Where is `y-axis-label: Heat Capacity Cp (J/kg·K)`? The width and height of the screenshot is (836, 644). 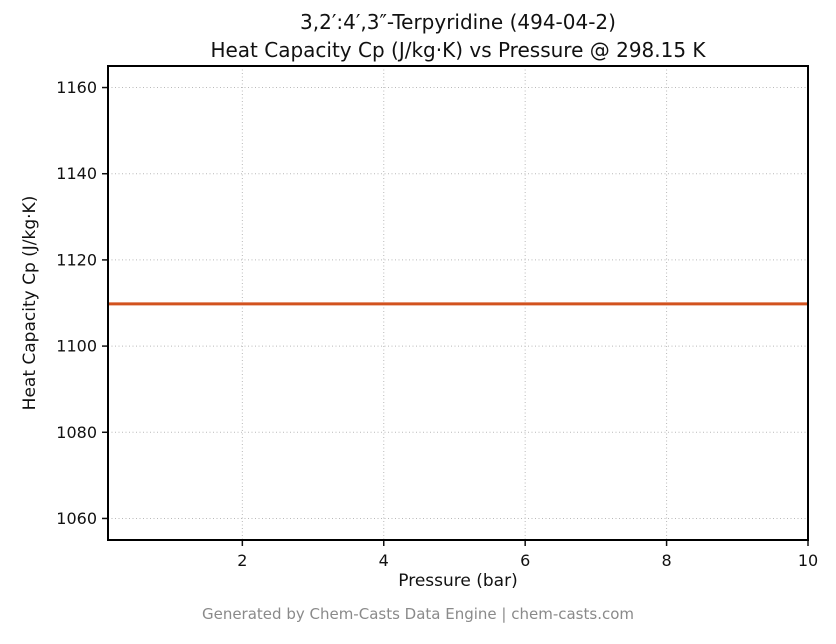
y-axis-label: Heat Capacity Cp (J/kg·K) is located at coordinates (30, 303).